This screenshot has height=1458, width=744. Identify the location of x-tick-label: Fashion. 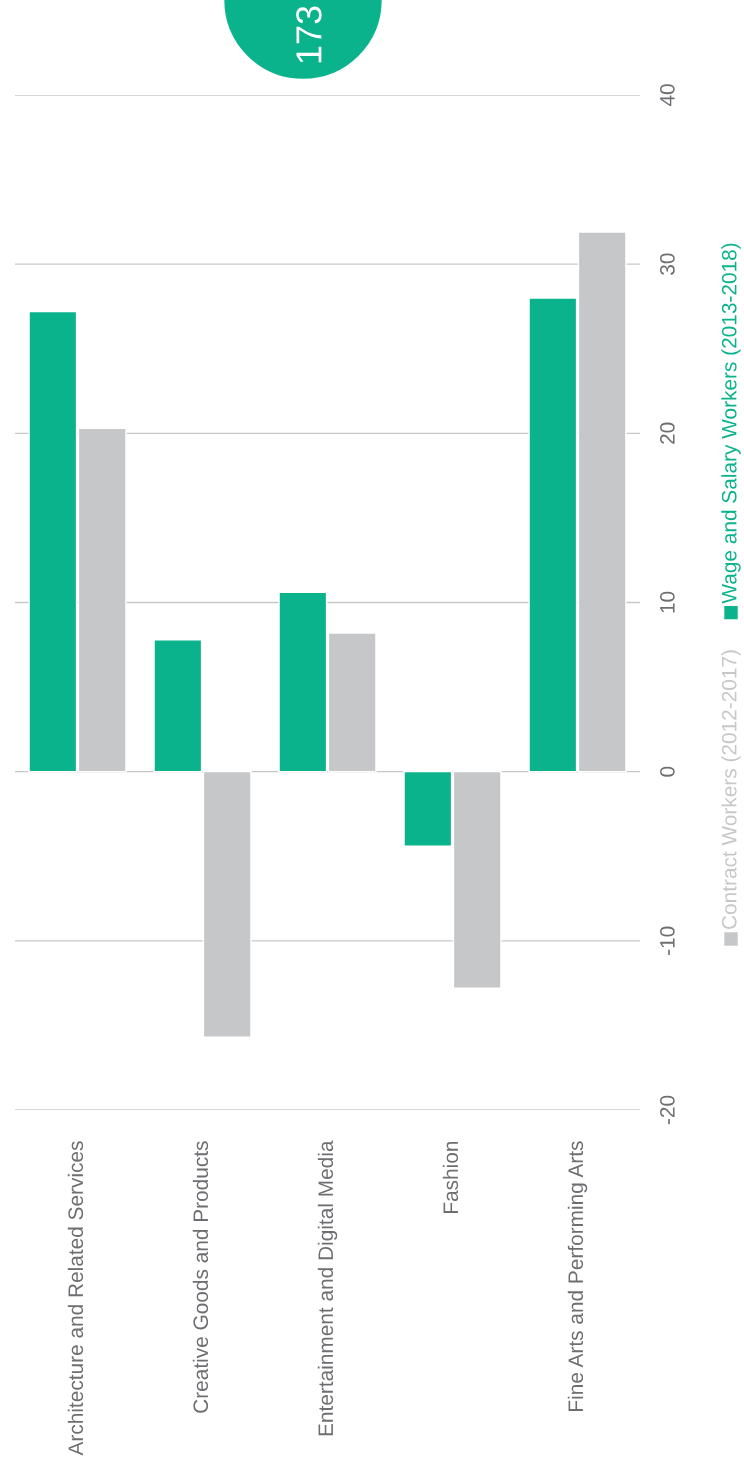
(450, 1177).